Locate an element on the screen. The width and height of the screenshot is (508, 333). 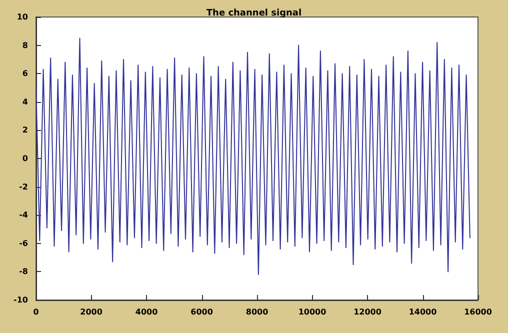
y-tick-label: 10 is located at coordinates (22, 17).